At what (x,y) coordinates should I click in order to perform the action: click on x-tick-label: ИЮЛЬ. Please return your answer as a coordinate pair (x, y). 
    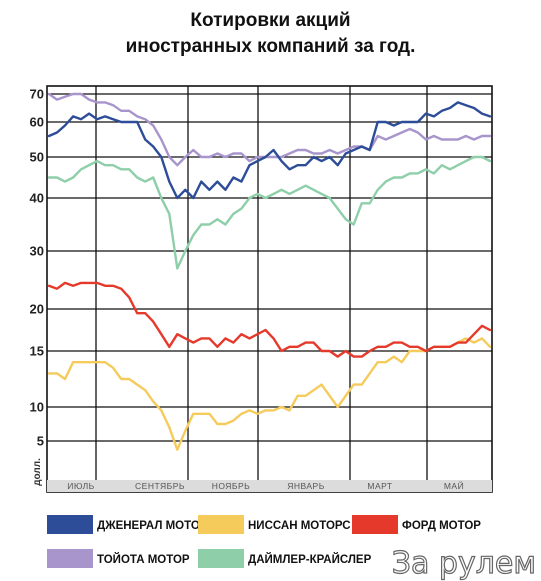
    Looking at the image, I should click on (80, 486).